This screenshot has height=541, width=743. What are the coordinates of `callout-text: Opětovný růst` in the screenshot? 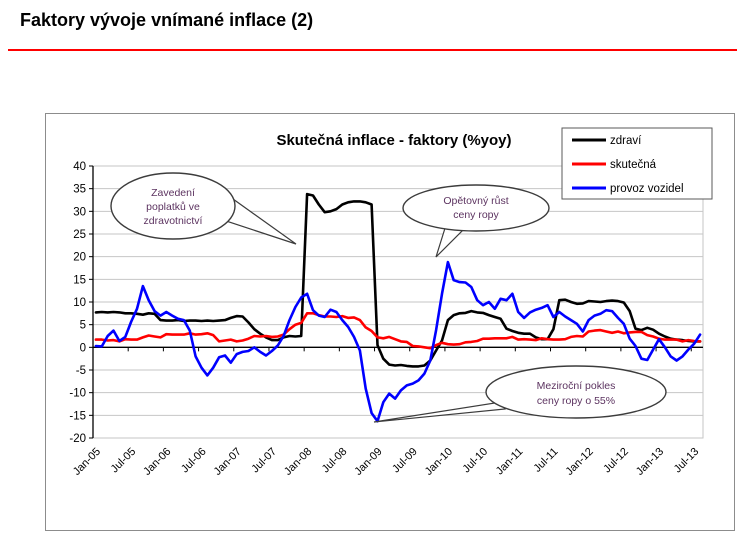 It's located at (475, 201).